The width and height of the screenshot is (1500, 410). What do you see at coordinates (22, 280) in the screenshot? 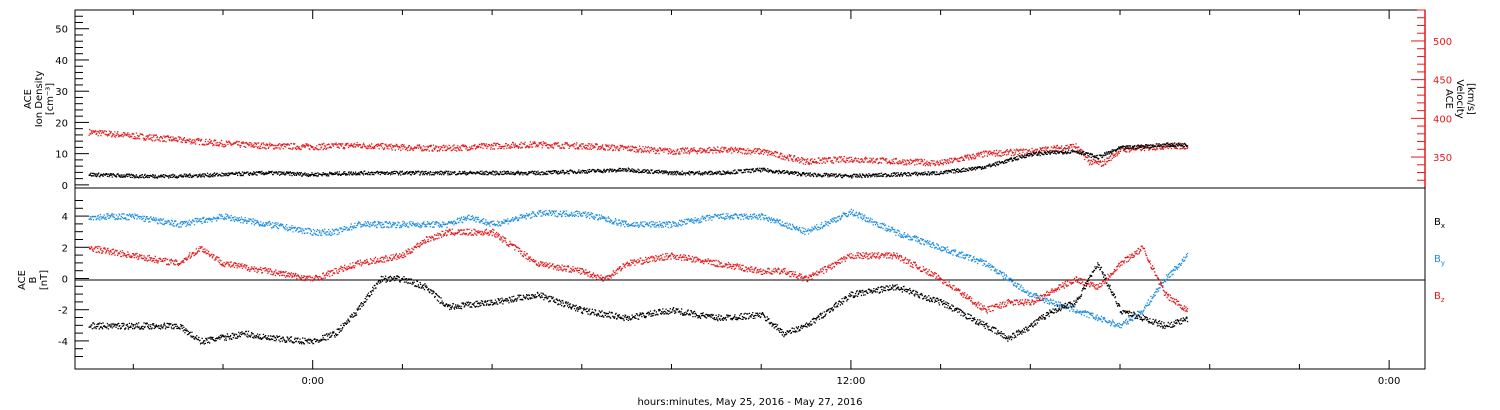
I see `bfield-ylabel-line1: ACE` at bounding box center [22, 280].